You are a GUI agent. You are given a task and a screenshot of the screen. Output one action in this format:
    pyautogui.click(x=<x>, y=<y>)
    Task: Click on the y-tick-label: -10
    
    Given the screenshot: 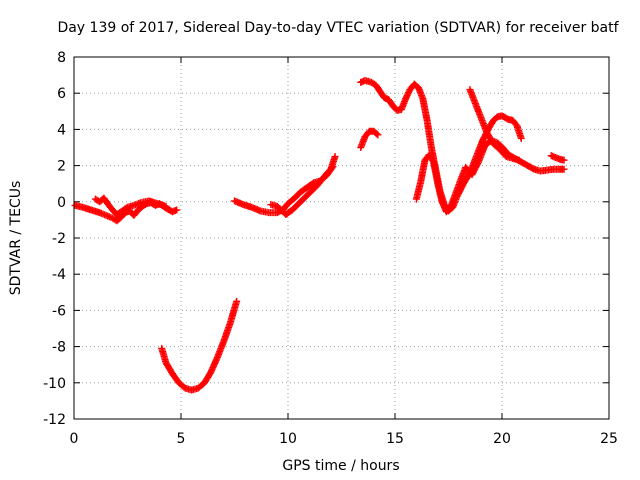 What is the action you would take?
    pyautogui.click(x=54, y=384)
    